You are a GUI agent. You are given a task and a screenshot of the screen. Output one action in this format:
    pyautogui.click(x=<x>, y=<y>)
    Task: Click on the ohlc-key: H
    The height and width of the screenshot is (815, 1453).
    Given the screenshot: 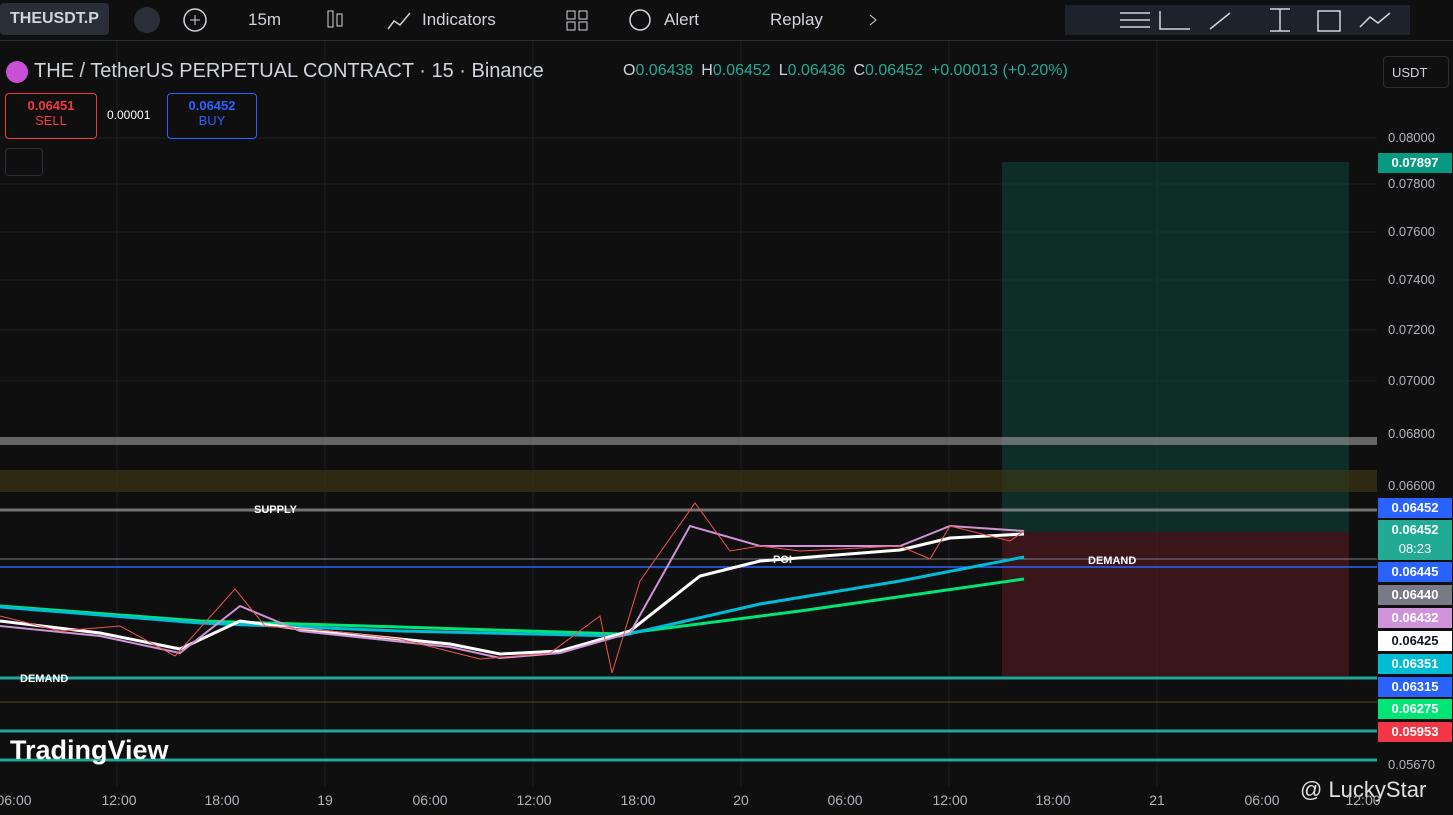 What is the action you would take?
    pyautogui.click(x=707, y=70)
    